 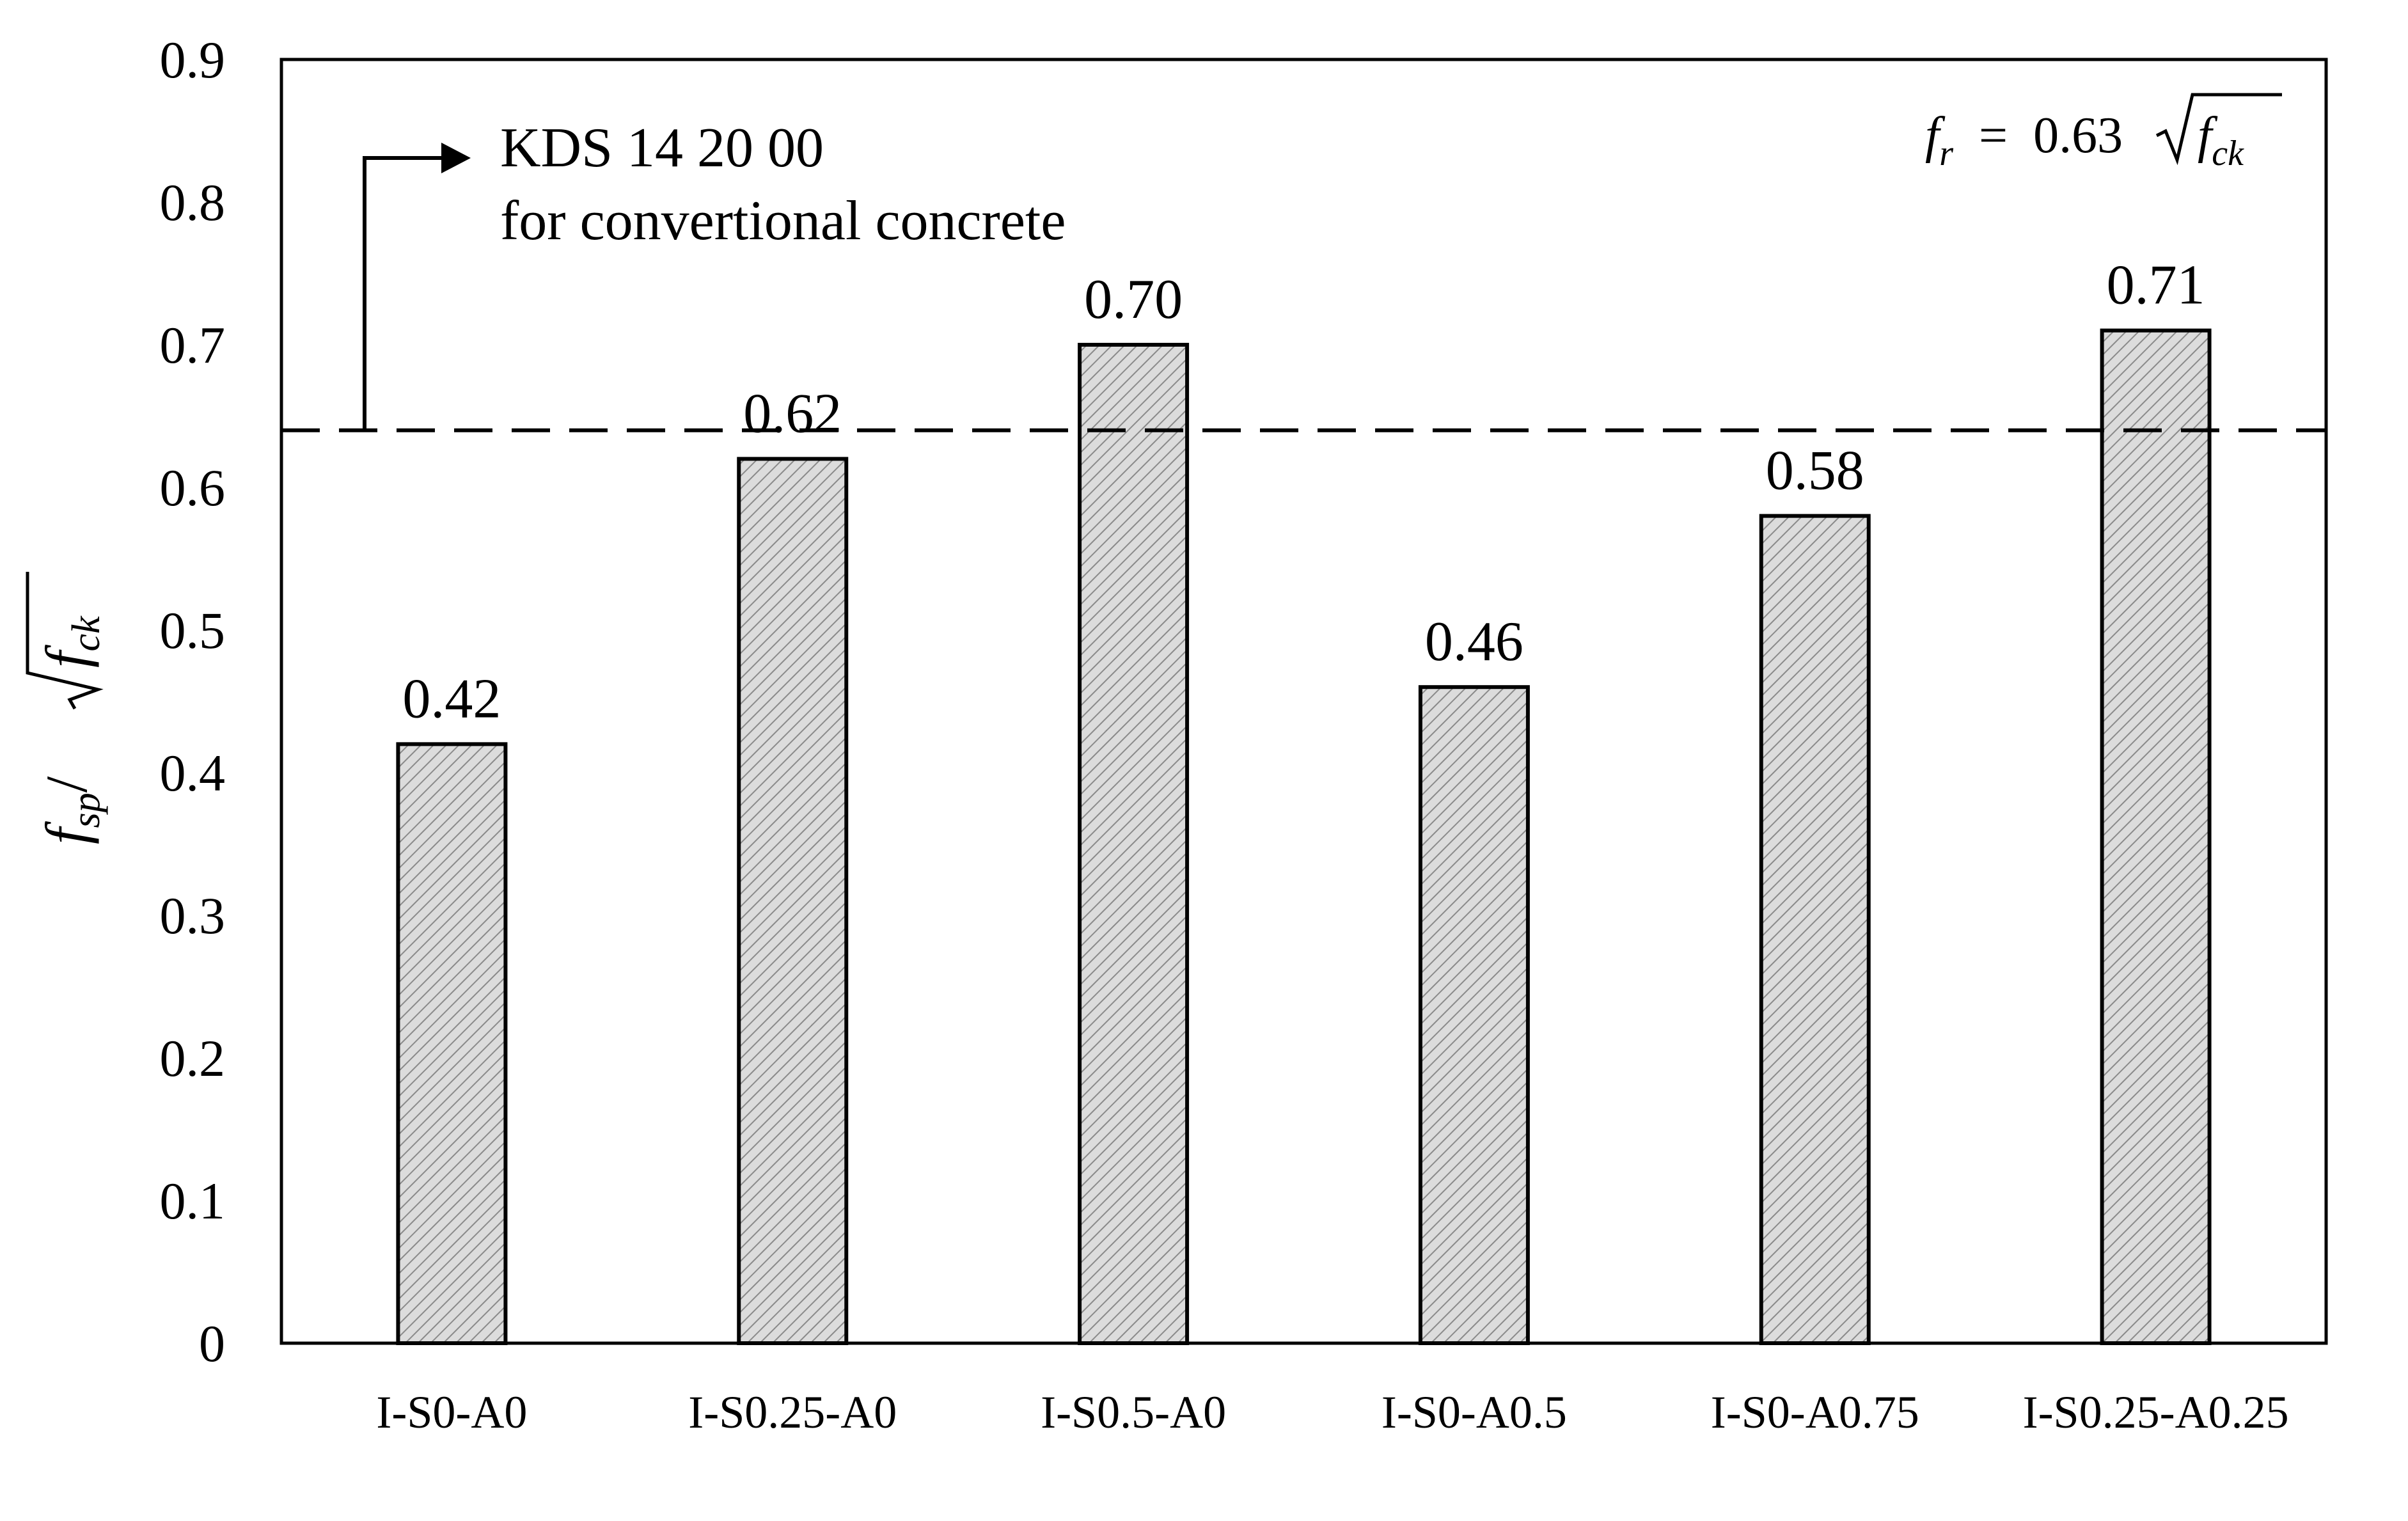 I want to click on ylabel-radical-sign, so click(x=65, y=641).